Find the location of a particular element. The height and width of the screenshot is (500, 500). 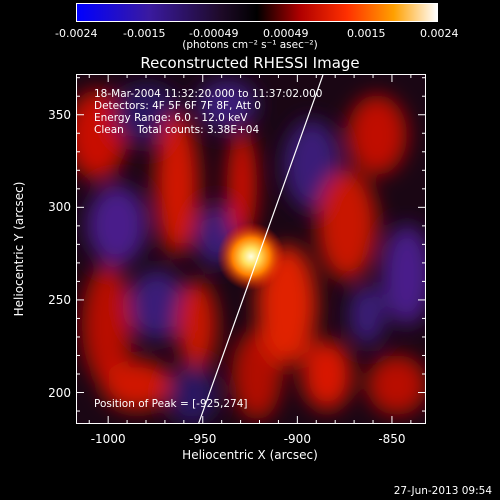

annotation-time: 18-Mar-2004 11:32:20.000 to 11:37:02.000 is located at coordinates (208, 94).